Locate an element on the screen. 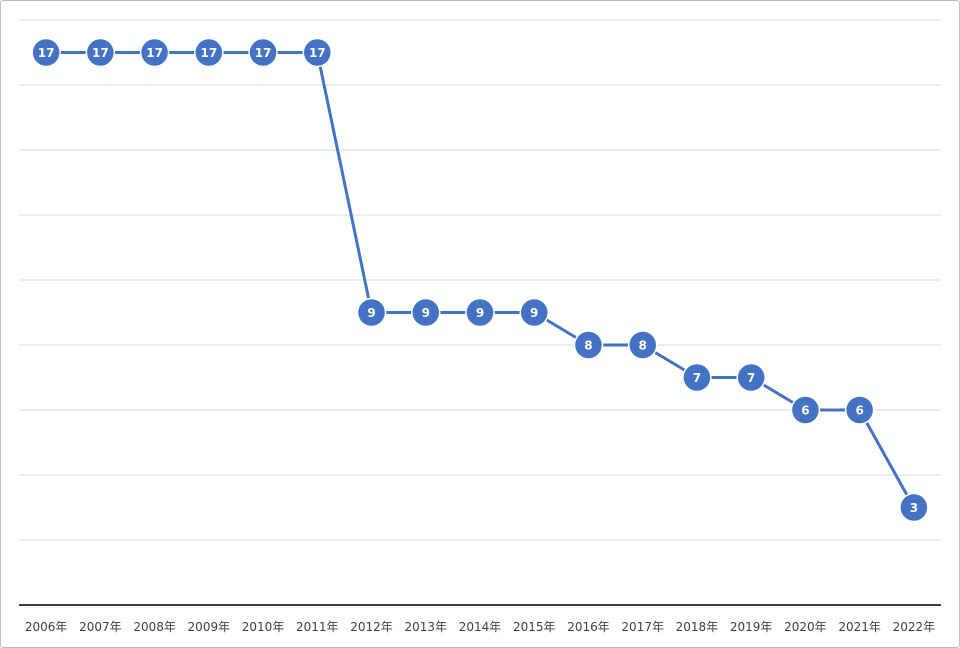  x-tick-label: 2008年 is located at coordinates (154, 627).